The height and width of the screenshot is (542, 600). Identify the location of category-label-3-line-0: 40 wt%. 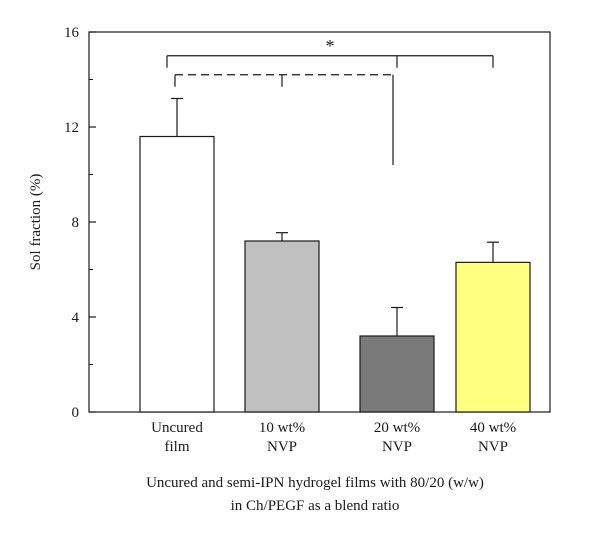
(493, 428).